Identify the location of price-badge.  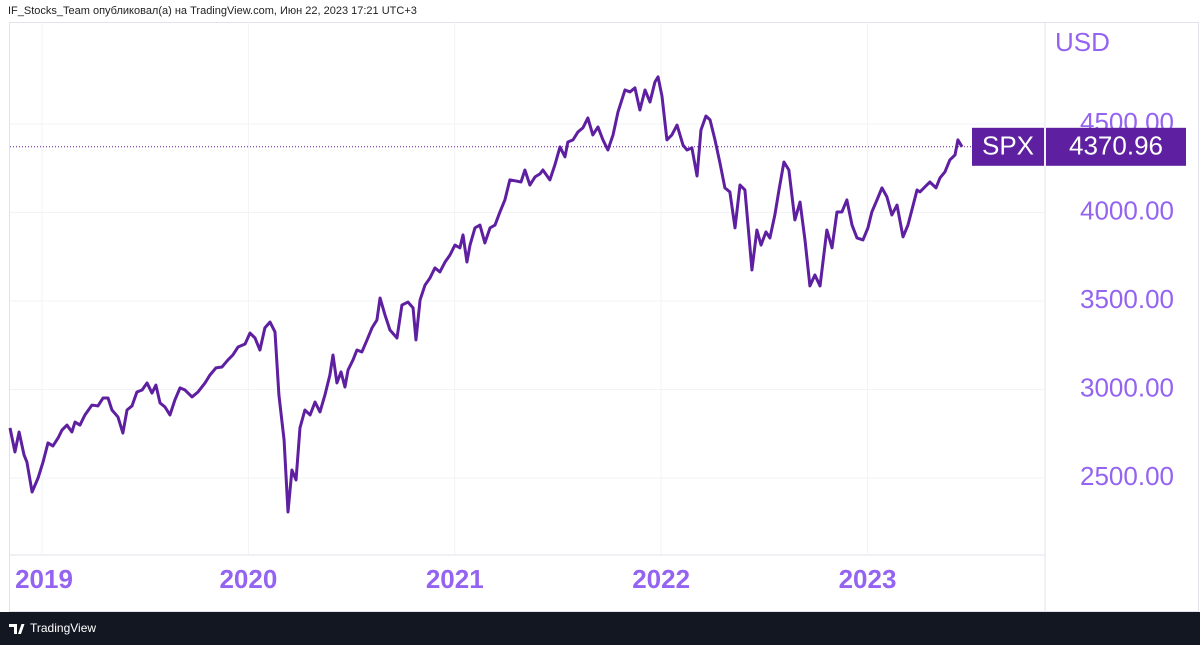
(1116, 146).